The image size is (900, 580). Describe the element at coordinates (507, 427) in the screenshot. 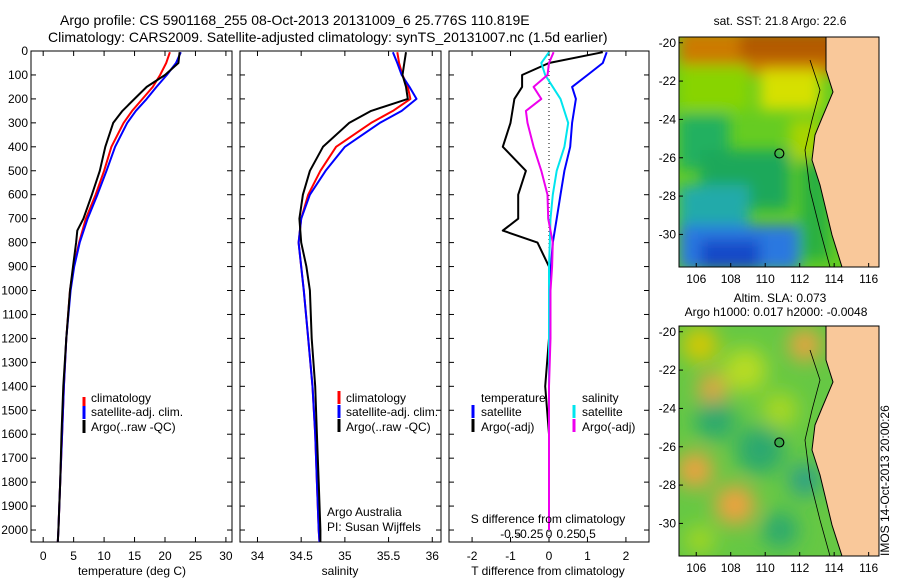

I see `legend-t-argo-label: Argo(-adj)` at that location.